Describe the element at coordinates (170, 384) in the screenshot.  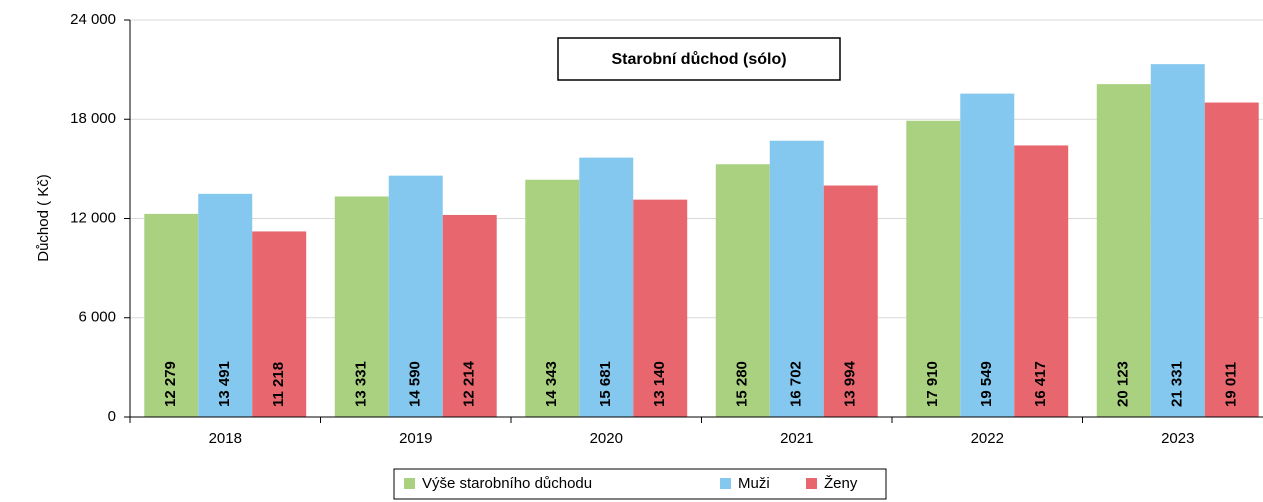
I see `value-label: 12 279` at that location.